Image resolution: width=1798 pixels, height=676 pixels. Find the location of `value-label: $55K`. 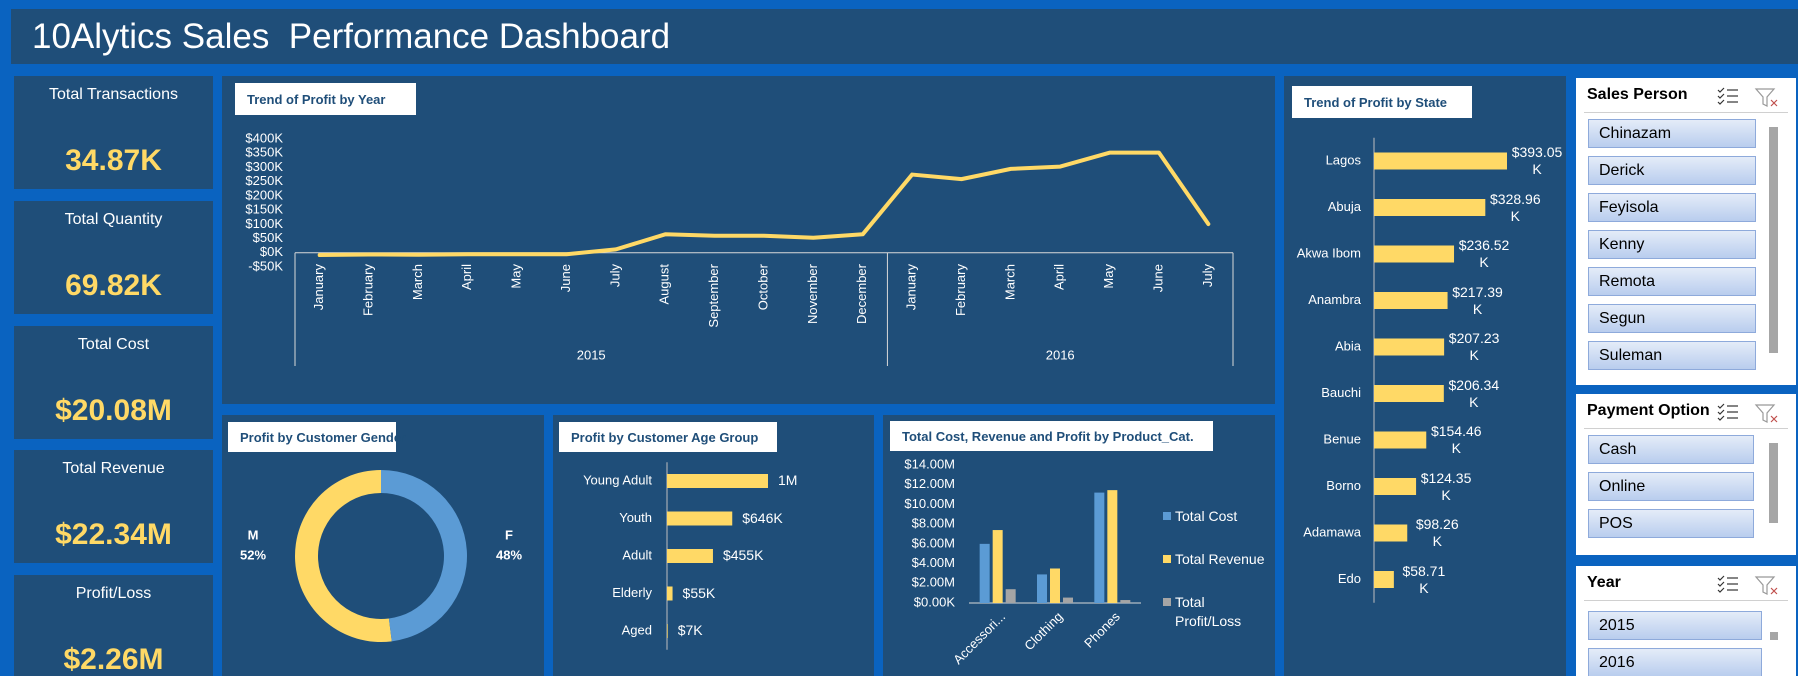

value-label: $55K is located at coordinates (699, 592).